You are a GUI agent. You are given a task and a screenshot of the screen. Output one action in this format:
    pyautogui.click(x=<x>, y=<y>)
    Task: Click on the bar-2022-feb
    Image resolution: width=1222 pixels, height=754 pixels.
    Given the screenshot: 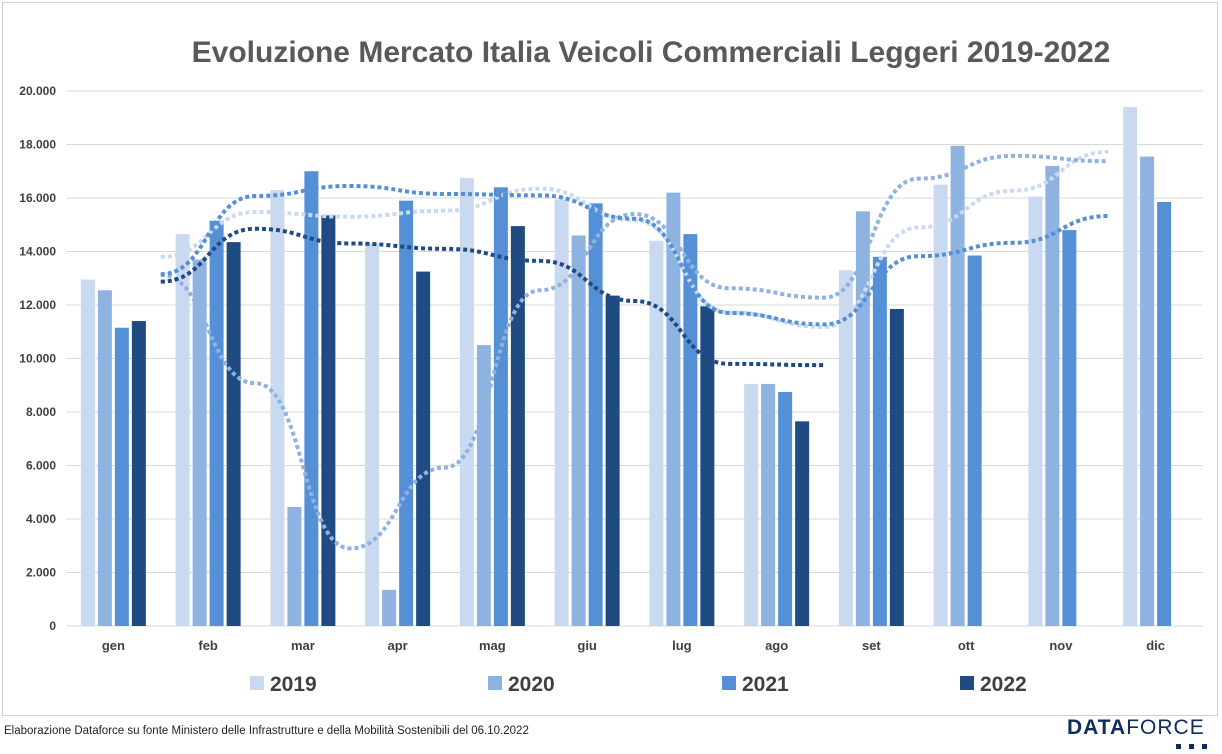 What is the action you would take?
    pyautogui.click(x=233, y=434)
    